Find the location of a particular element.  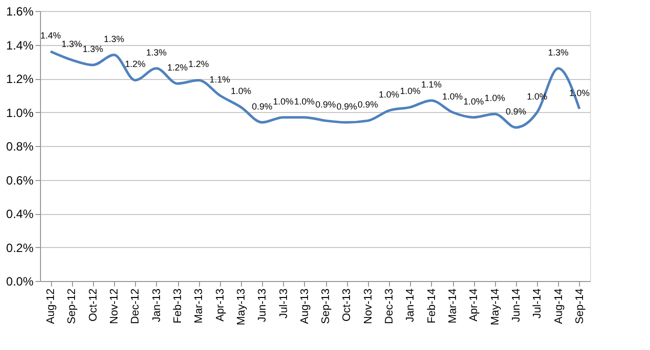

x-tick-label: Apr-14 is located at coordinates (474, 305).